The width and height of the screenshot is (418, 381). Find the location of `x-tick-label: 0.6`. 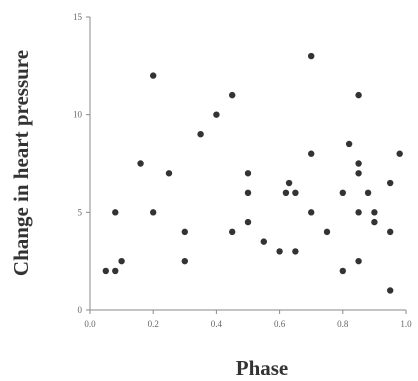

x-tick-label: 0.6 is located at coordinates (280, 324).